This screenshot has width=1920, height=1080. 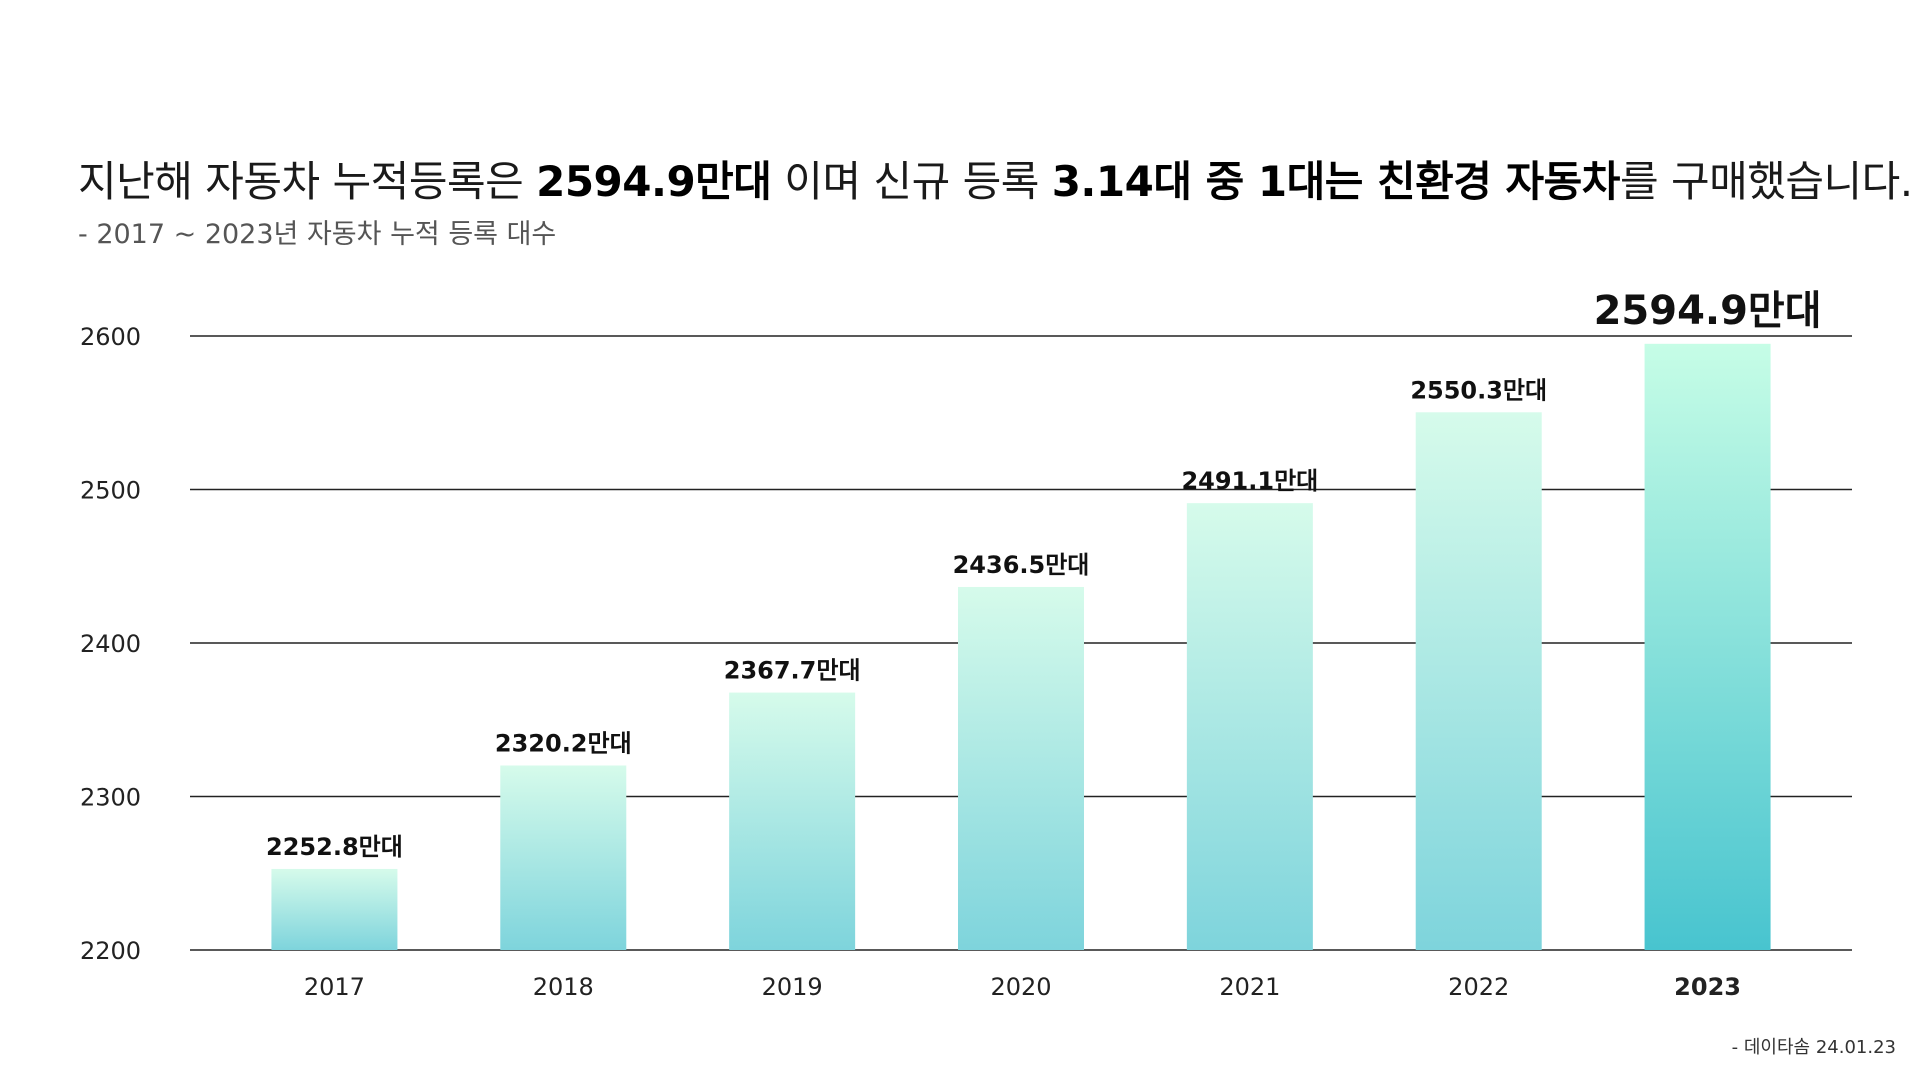 What do you see at coordinates (1766, 181) in the screenshot?
I see `headline-part3: 를 구매했습니다.` at bounding box center [1766, 181].